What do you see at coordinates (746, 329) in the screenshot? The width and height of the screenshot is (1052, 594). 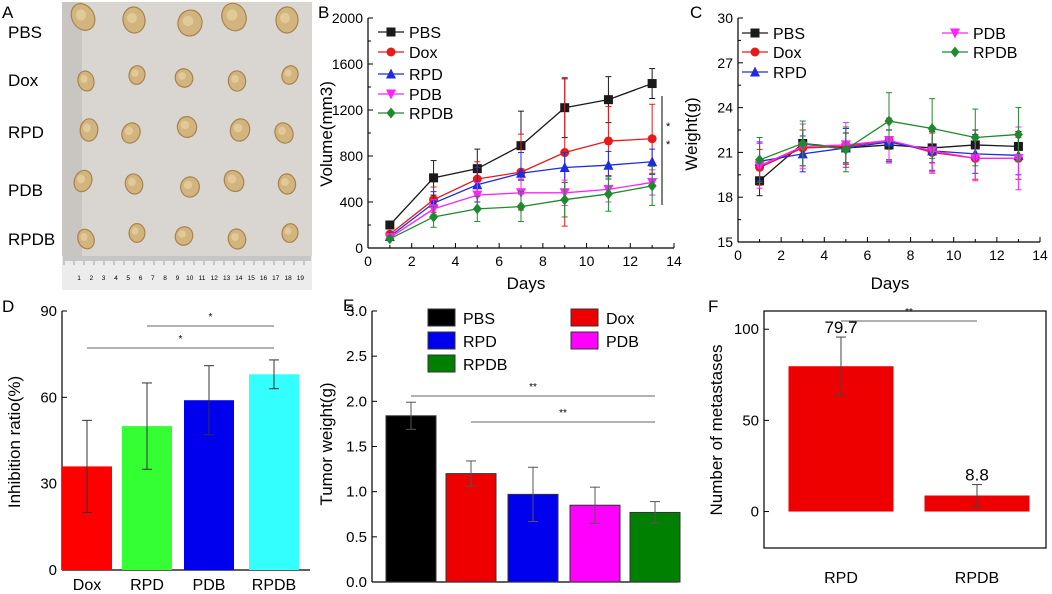 I see `y-tick-label: 100` at bounding box center [746, 329].